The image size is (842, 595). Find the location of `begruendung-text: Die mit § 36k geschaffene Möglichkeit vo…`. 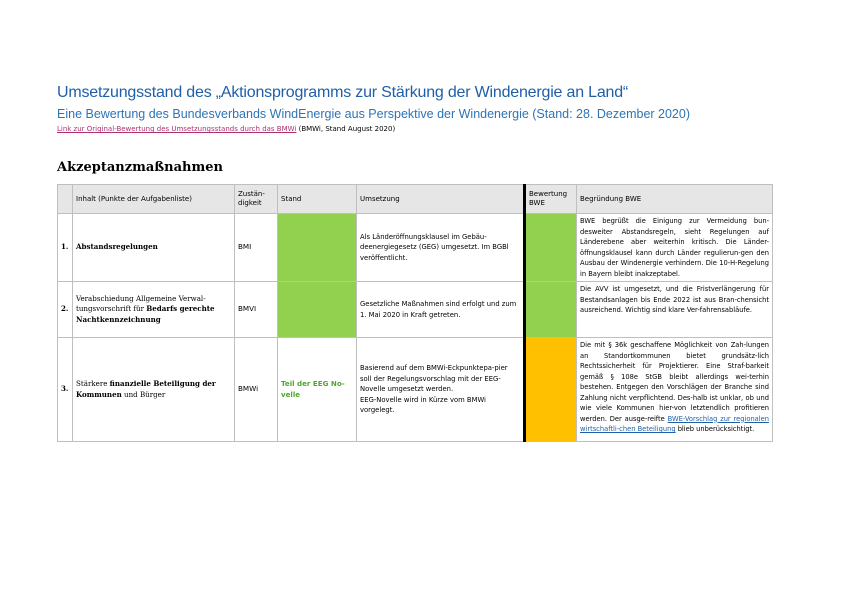

begruendung-text: Die mit § 36k geschaffene Möglichkeit vo… is located at coordinates (674, 382).